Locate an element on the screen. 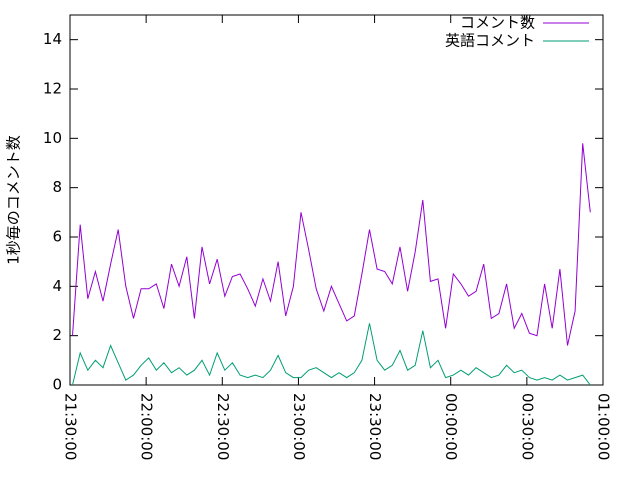  series-line is located at coordinates (331, 354).